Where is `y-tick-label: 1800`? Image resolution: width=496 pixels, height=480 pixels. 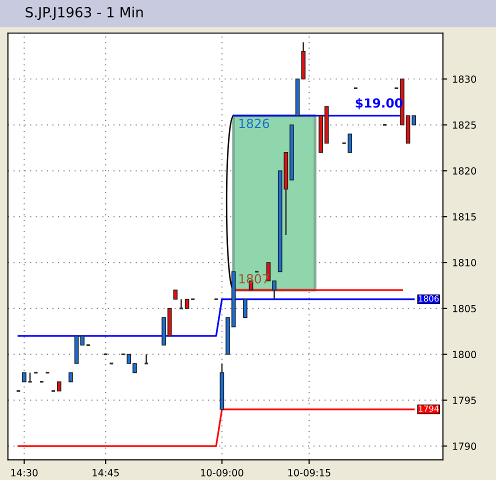
y-tick-label: 1800 is located at coordinates (464, 354).